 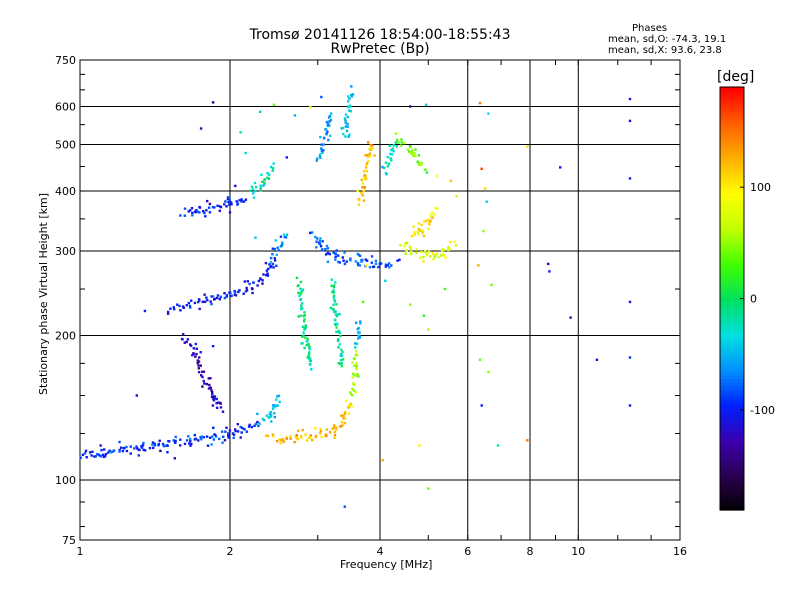 I want to click on x-tick-label: 10, so click(x=578, y=551).